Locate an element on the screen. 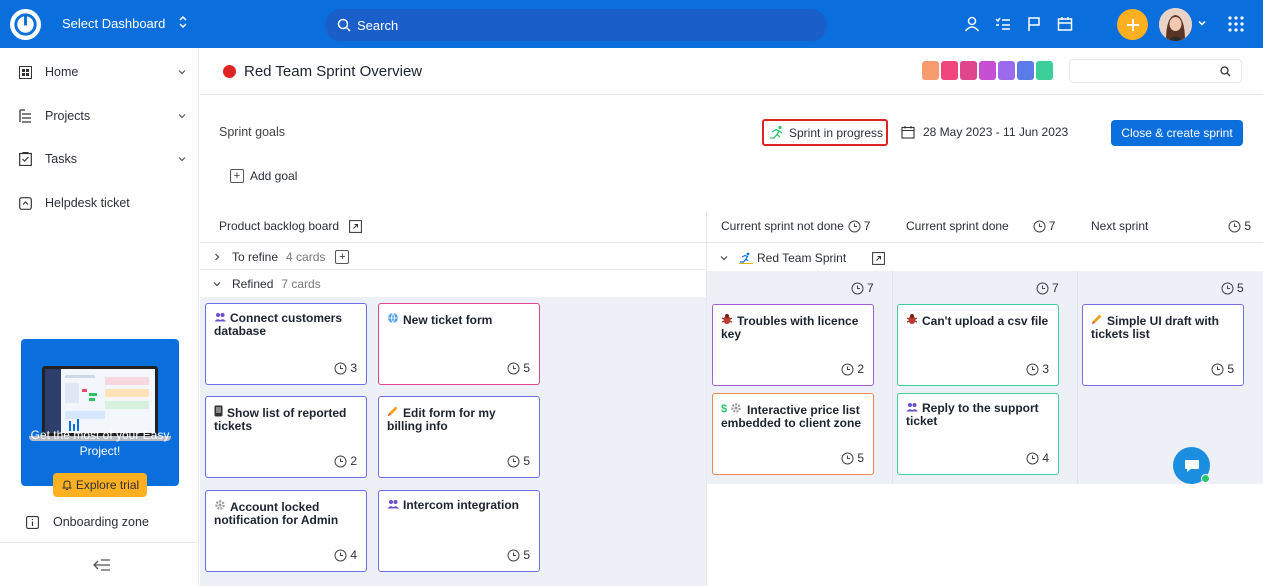 This screenshot has width=1263, height=586. task-card: Troubles with licence key 2 is located at coordinates (793, 345).